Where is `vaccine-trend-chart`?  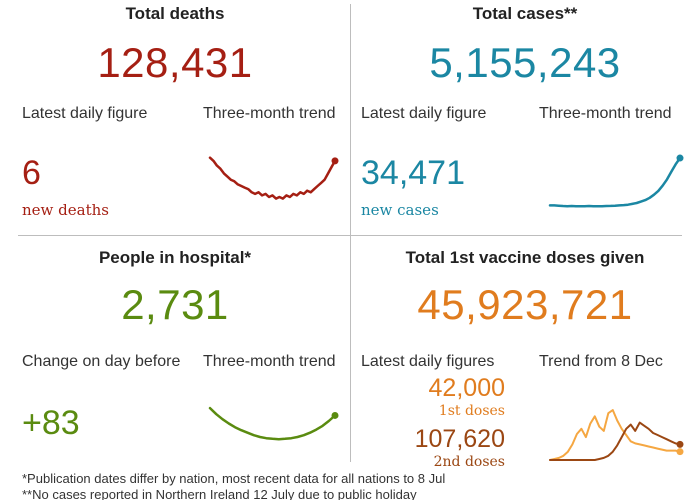 vaccine-trend-chart is located at coordinates (616, 435).